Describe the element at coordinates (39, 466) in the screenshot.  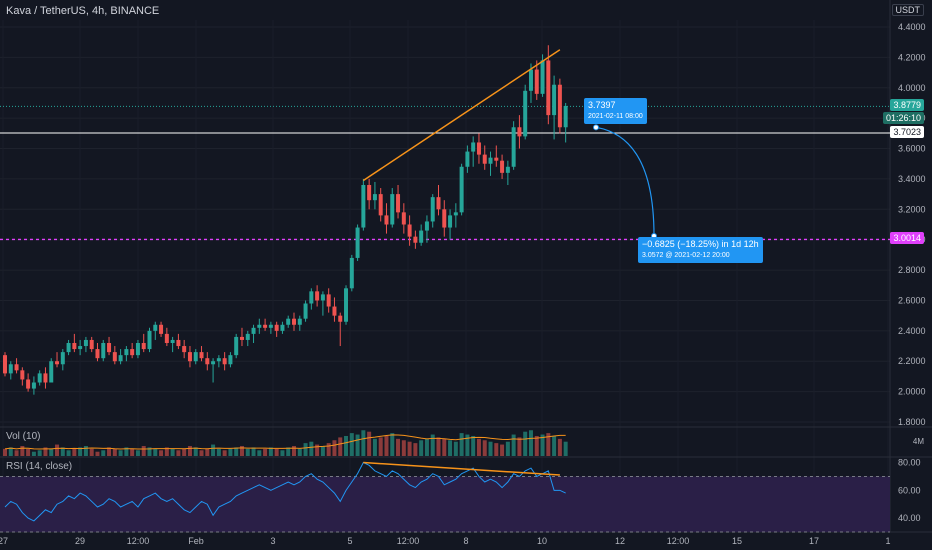
I see `rsi-label: RSI (14, close)` at that location.